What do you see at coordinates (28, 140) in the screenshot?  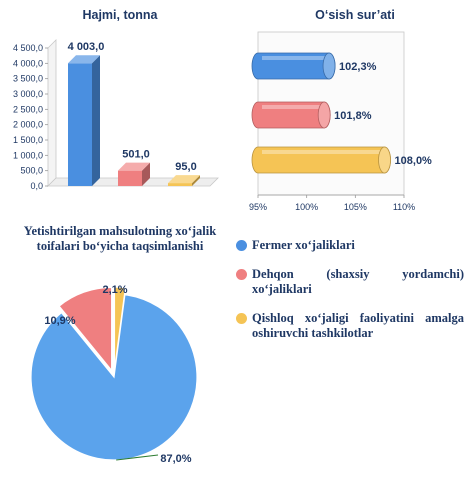 I see `y-tick-label: 1 500,0` at bounding box center [28, 140].